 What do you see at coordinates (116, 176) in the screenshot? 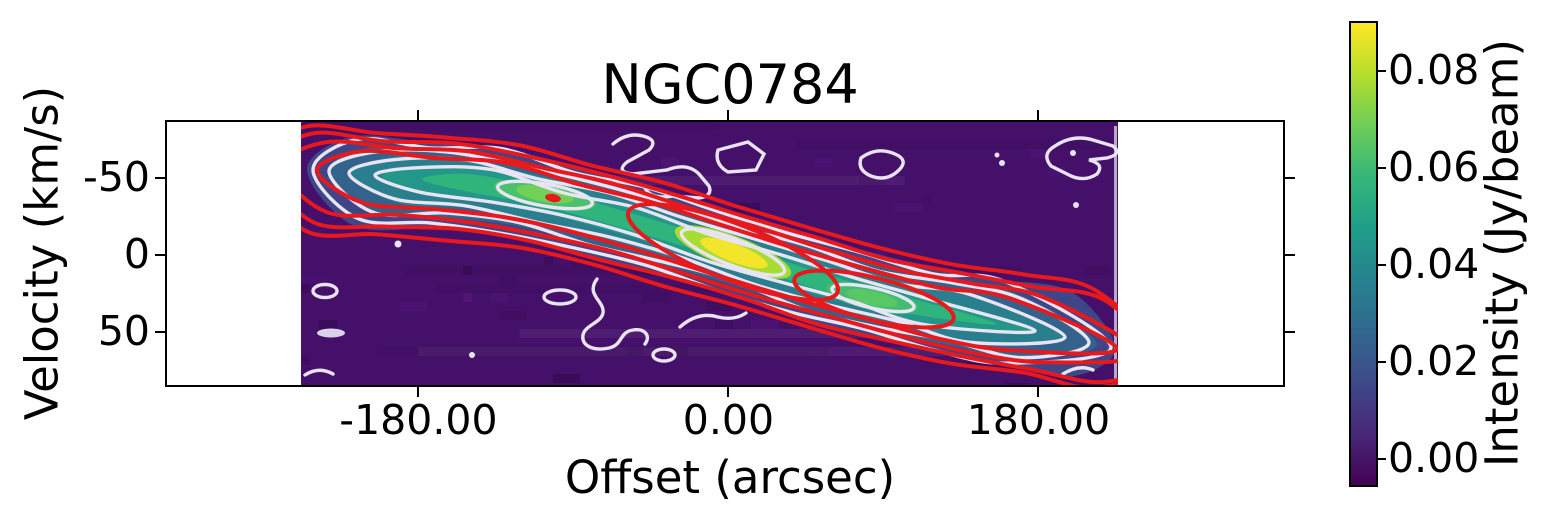
I see `y-tick-label: -50` at bounding box center [116, 176].